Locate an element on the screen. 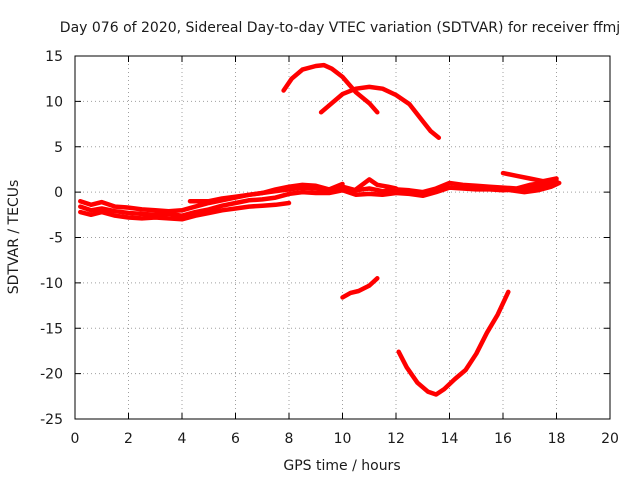 The width and height of the screenshot is (640, 480). y-tick-label: -25 is located at coordinates (51, 420).